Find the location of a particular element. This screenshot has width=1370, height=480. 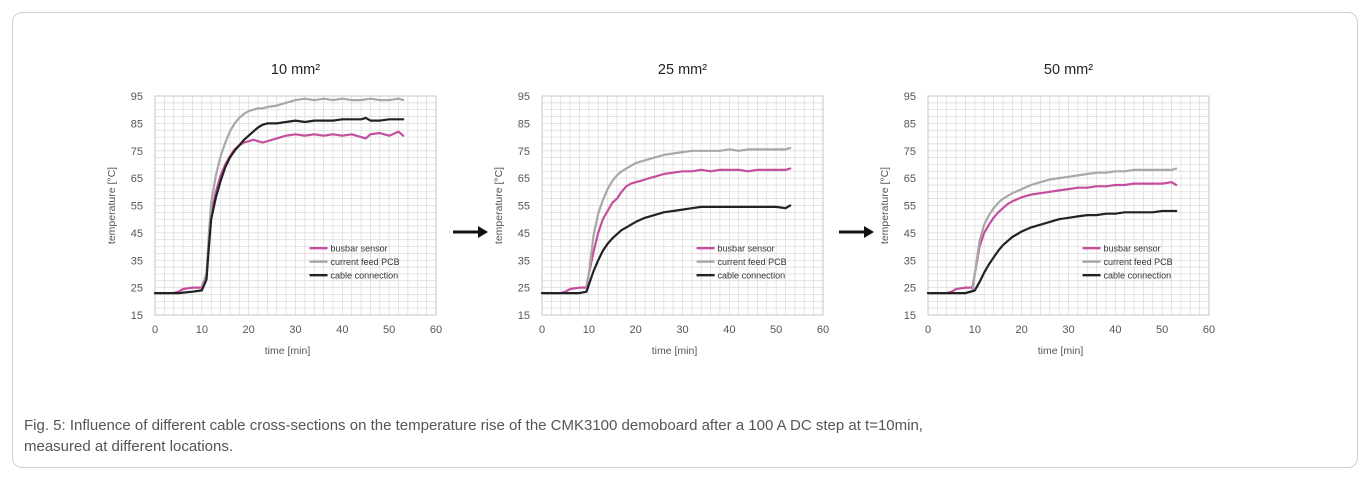

chart-title: 50 mm² is located at coordinates (1068, 70).